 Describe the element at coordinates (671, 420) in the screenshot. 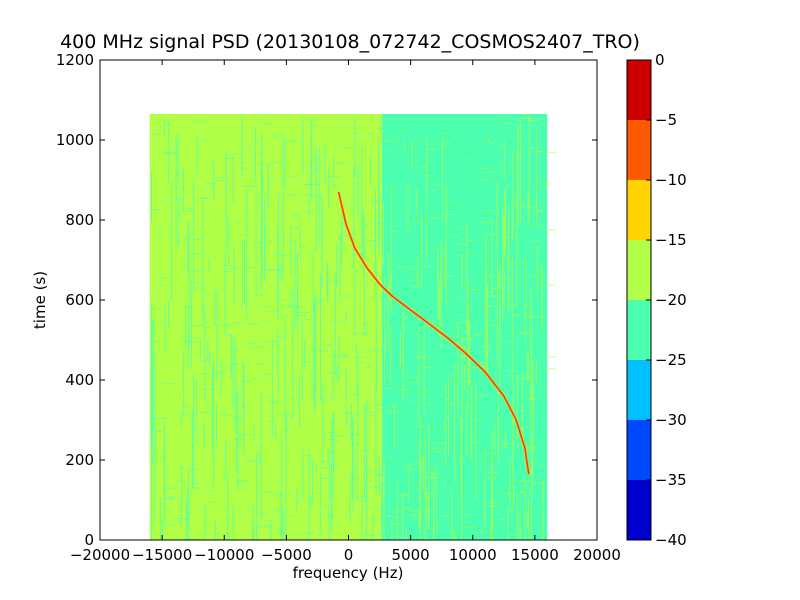

I see `colorbar-tick-label: −30` at that location.